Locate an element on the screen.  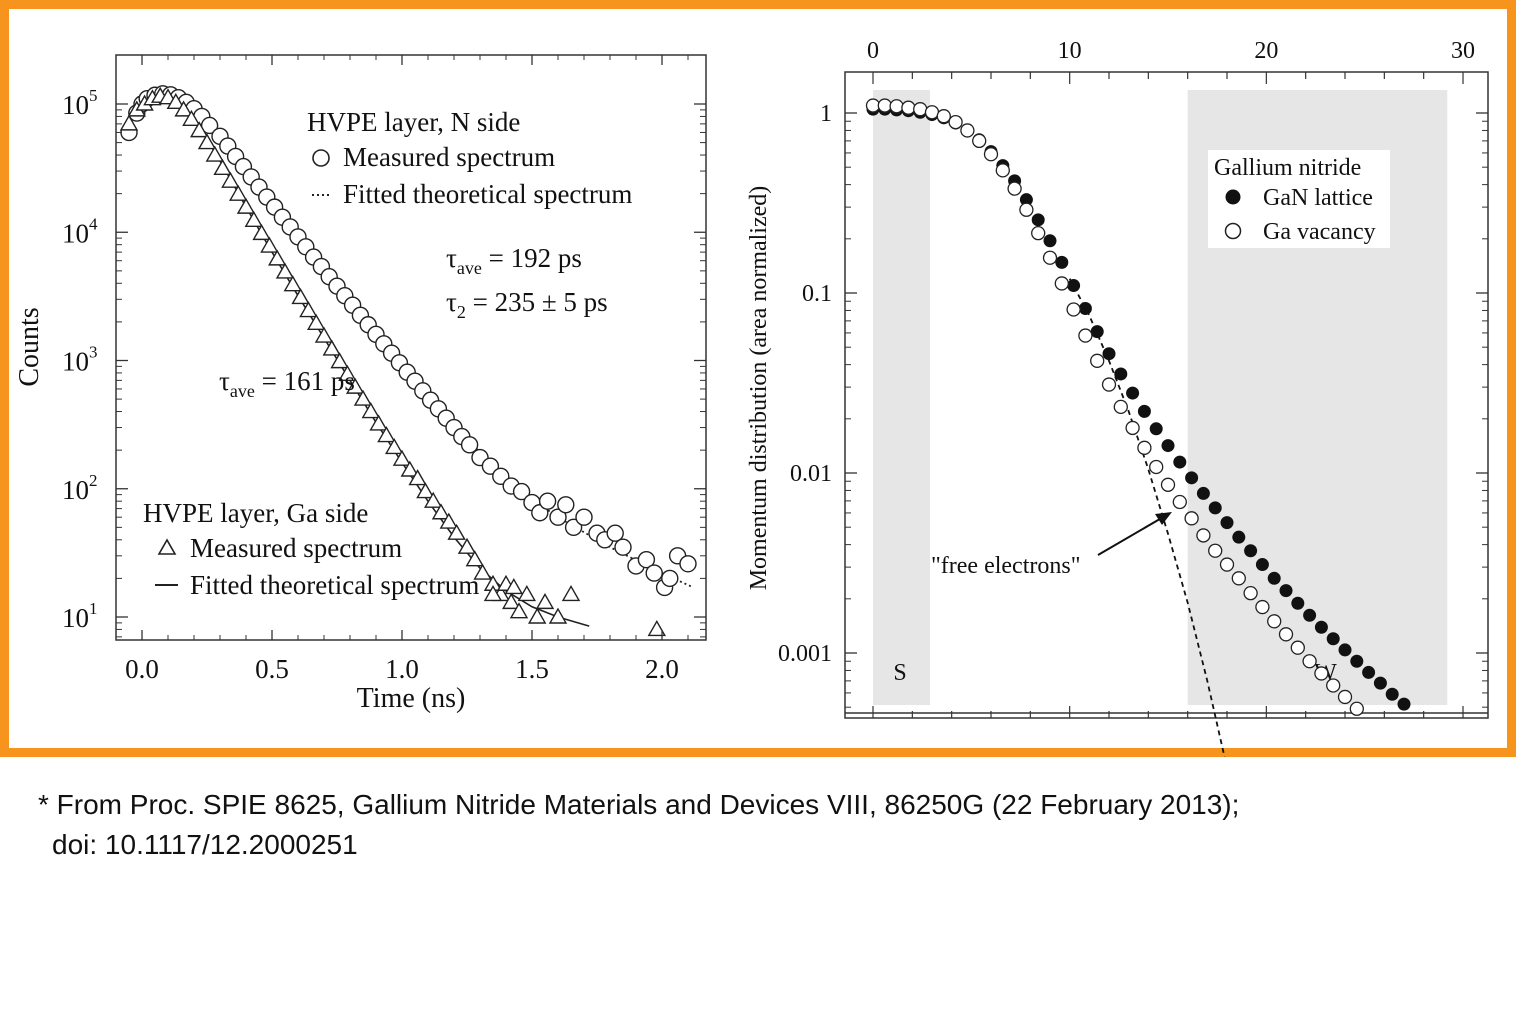
left-y-tick-label: 10⁵ is located at coordinates (80, 103).